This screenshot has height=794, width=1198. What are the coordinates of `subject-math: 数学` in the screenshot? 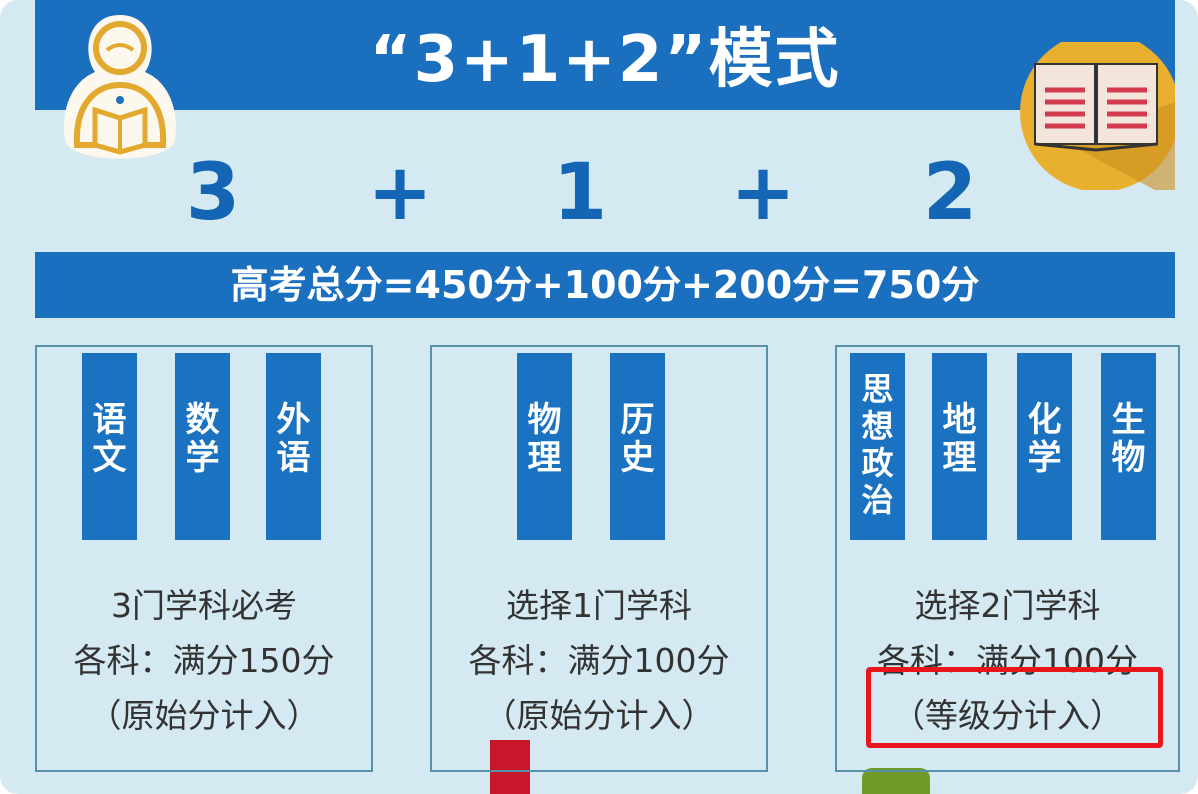 It's located at (202, 446).